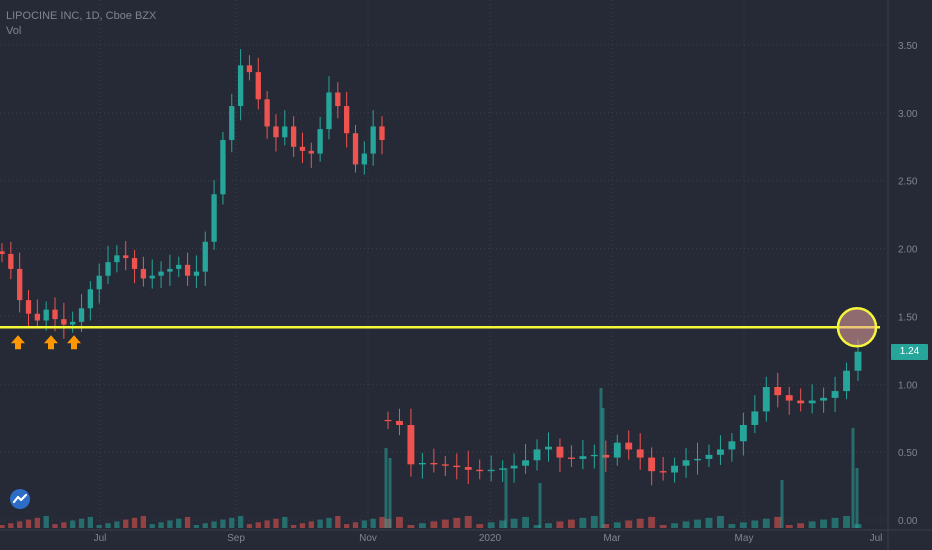  I want to click on y-tick-label: 0.00, so click(908, 521).